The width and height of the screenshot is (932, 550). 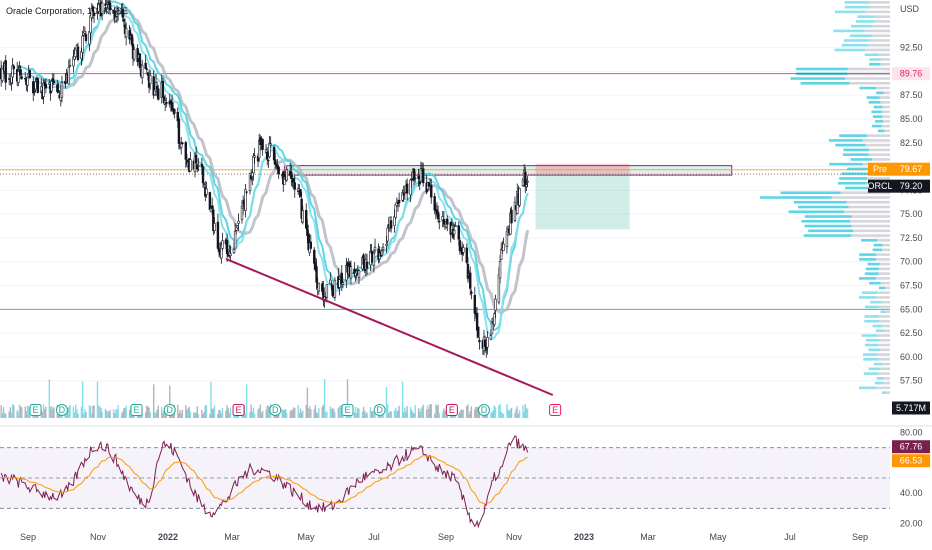 I want to click on price-tag: Pre 79.67, so click(x=899, y=169).